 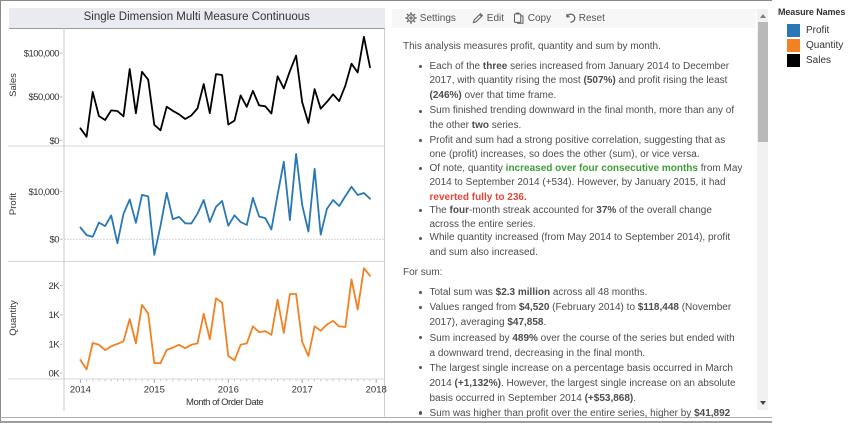 I want to click on svg-text: Month of Order Date, so click(x=224, y=402).